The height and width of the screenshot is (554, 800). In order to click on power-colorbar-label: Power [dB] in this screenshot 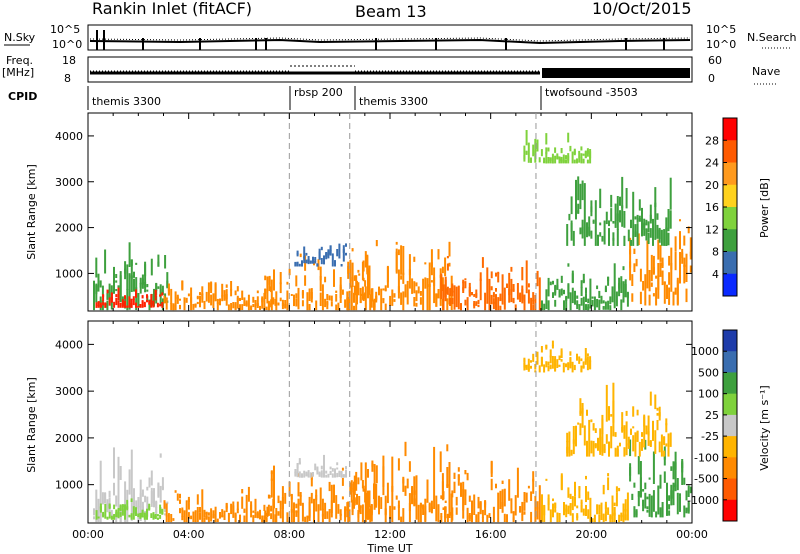, I will do `click(764, 208)`.